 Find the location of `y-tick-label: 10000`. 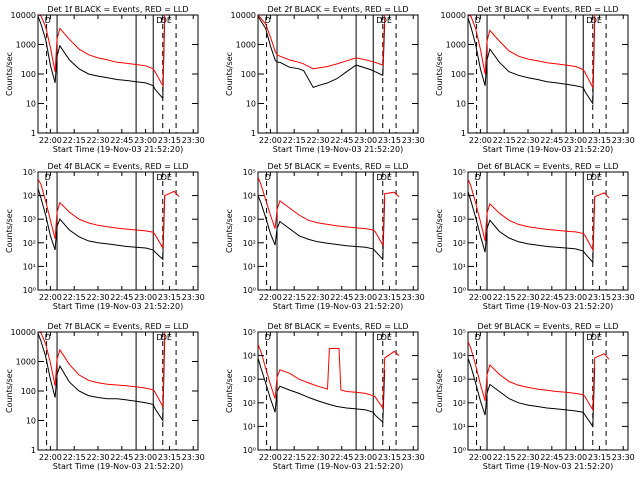

y-tick-label: 10000 is located at coordinates (23, 15).